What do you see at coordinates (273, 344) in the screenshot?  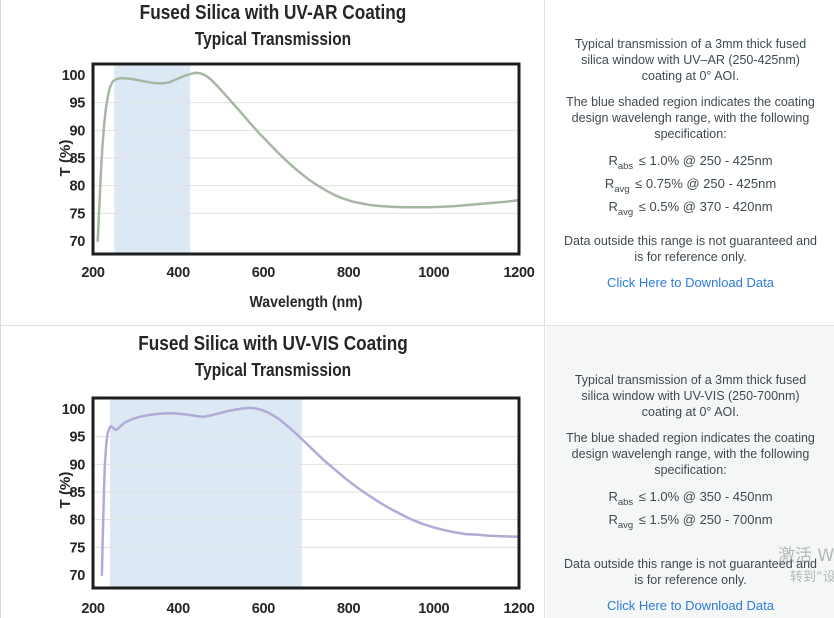 I see `chart-title: Fused Silica with UV-VIS Coating` at bounding box center [273, 344].